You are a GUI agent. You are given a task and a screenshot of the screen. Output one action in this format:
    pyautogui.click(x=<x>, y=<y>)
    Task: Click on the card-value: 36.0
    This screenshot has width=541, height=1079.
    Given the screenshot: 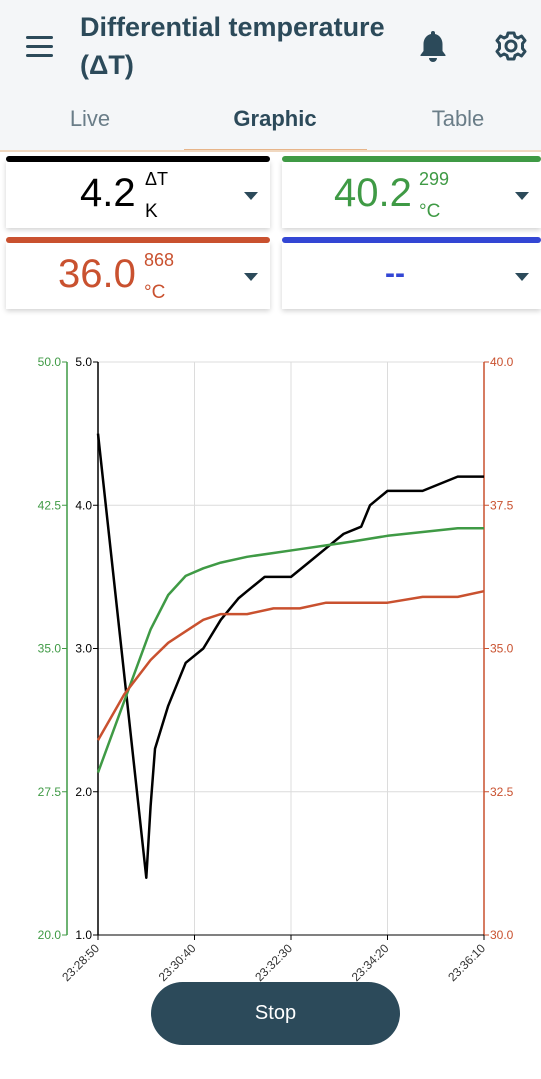 What is the action you would take?
    pyautogui.click(x=97, y=274)
    